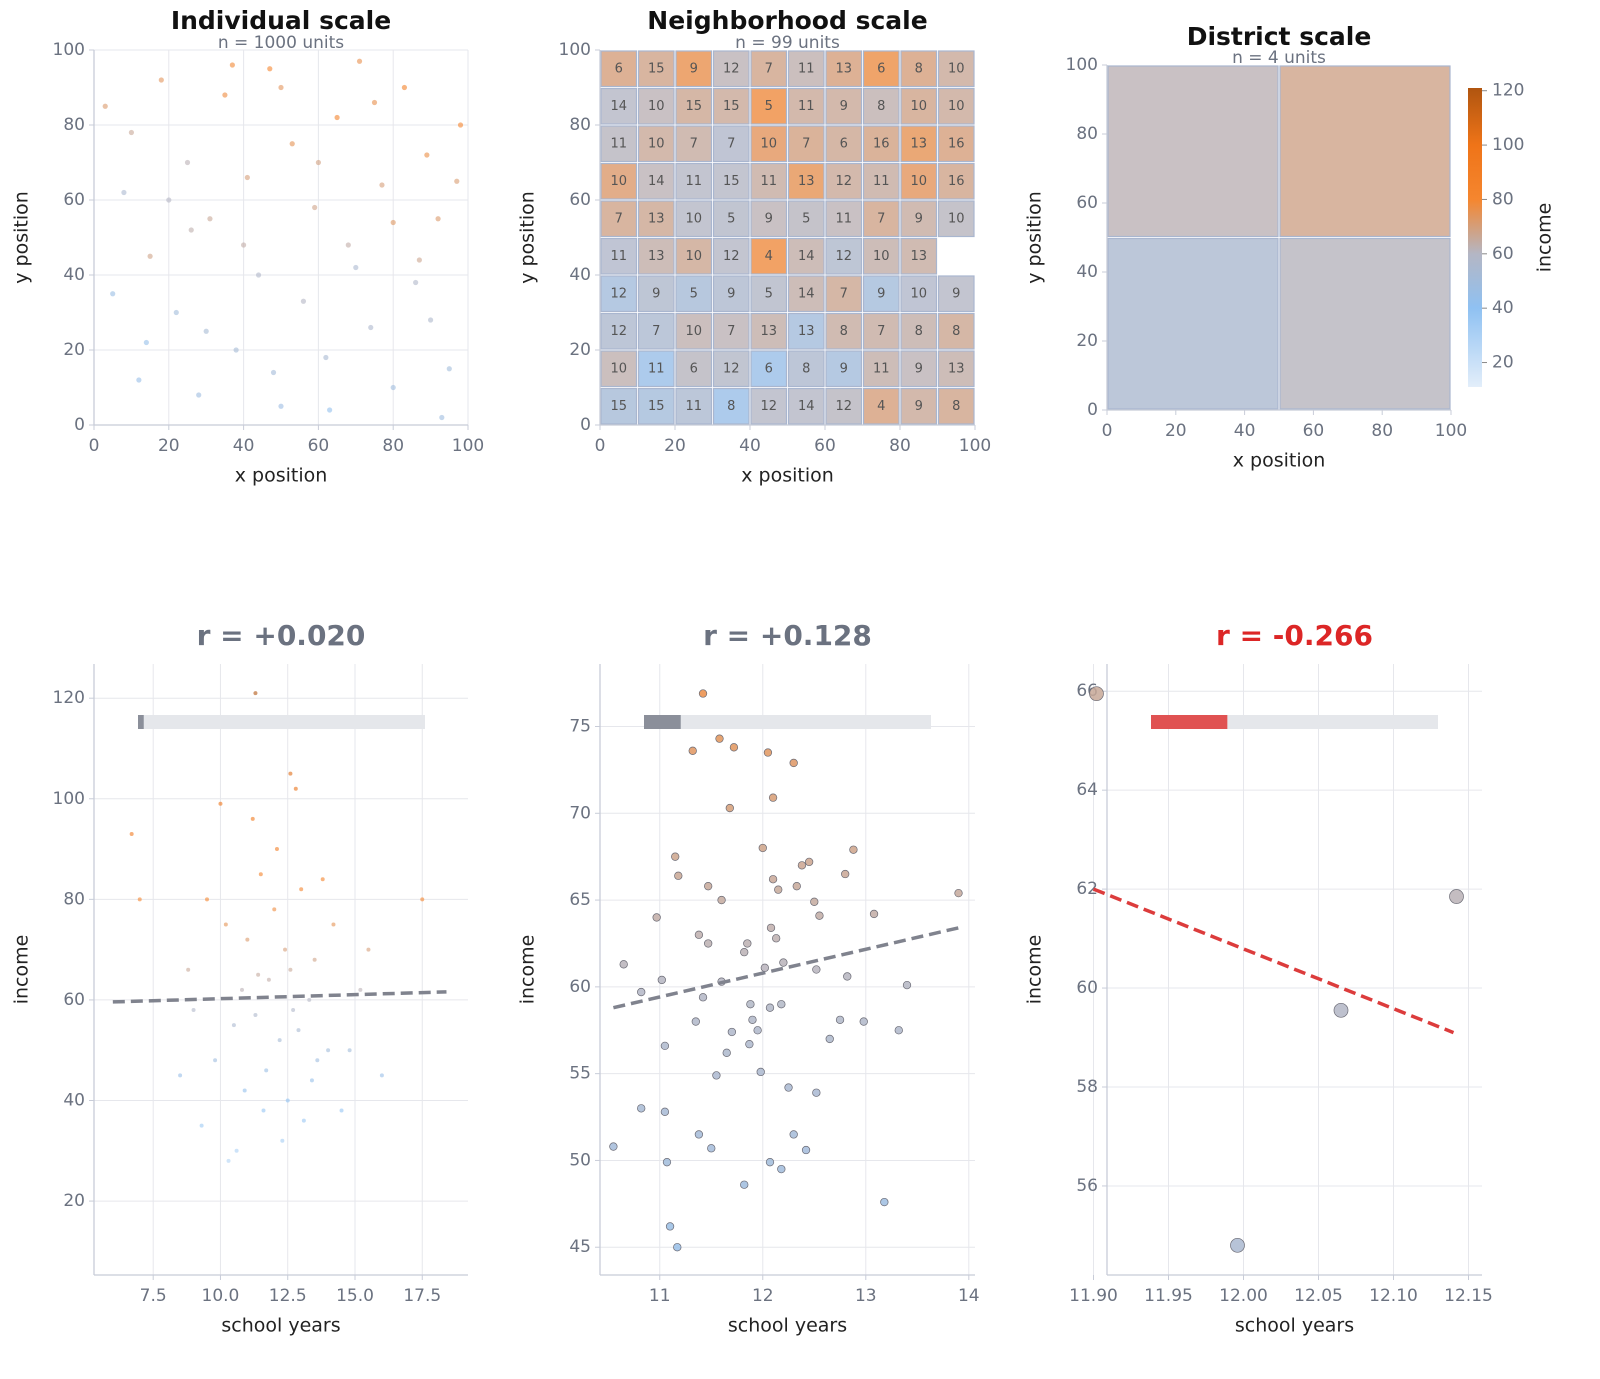  What do you see at coordinates (618, 256) in the screenshot?
I see `cell-count: 11` at bounding box center [618, 256].